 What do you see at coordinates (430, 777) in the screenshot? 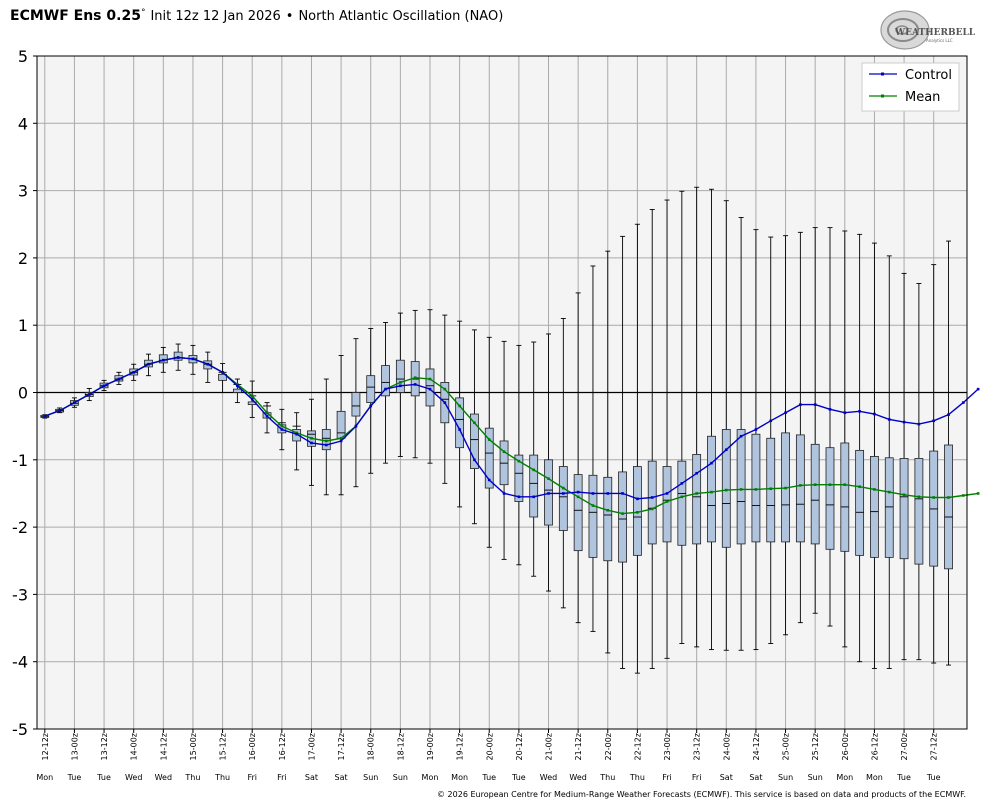
I see `x-day-label: Mon` at bounding box center [430, 777].